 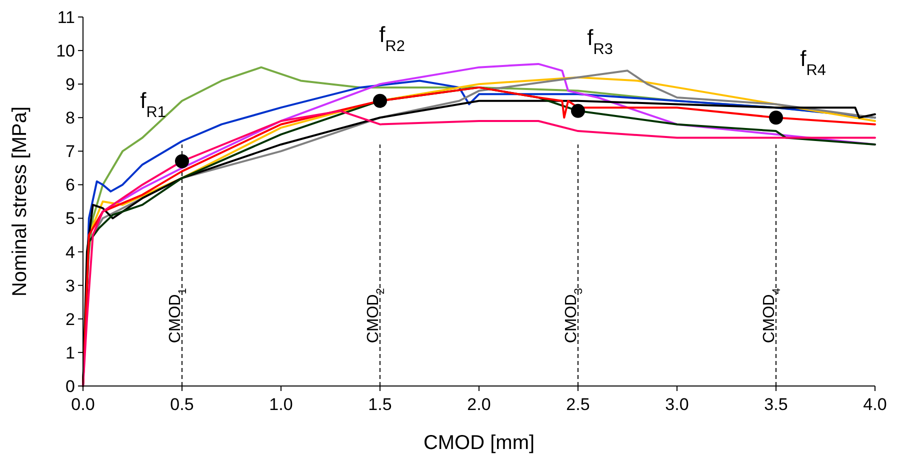 I want to click on annotation: f$_{R1}$, so click(x=153, y=104).